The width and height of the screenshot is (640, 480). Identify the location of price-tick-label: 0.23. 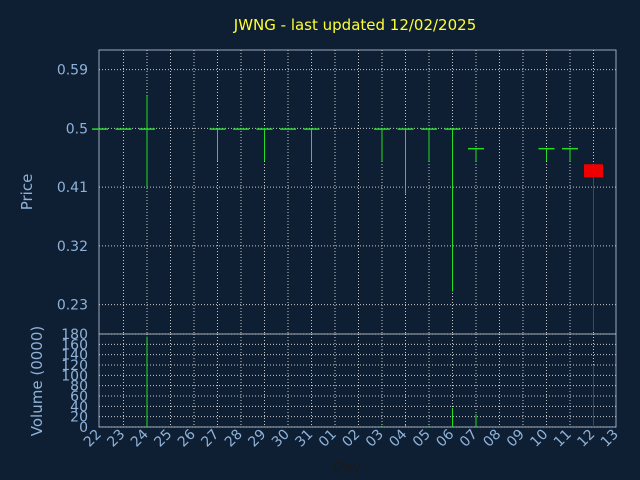
(72, 306).